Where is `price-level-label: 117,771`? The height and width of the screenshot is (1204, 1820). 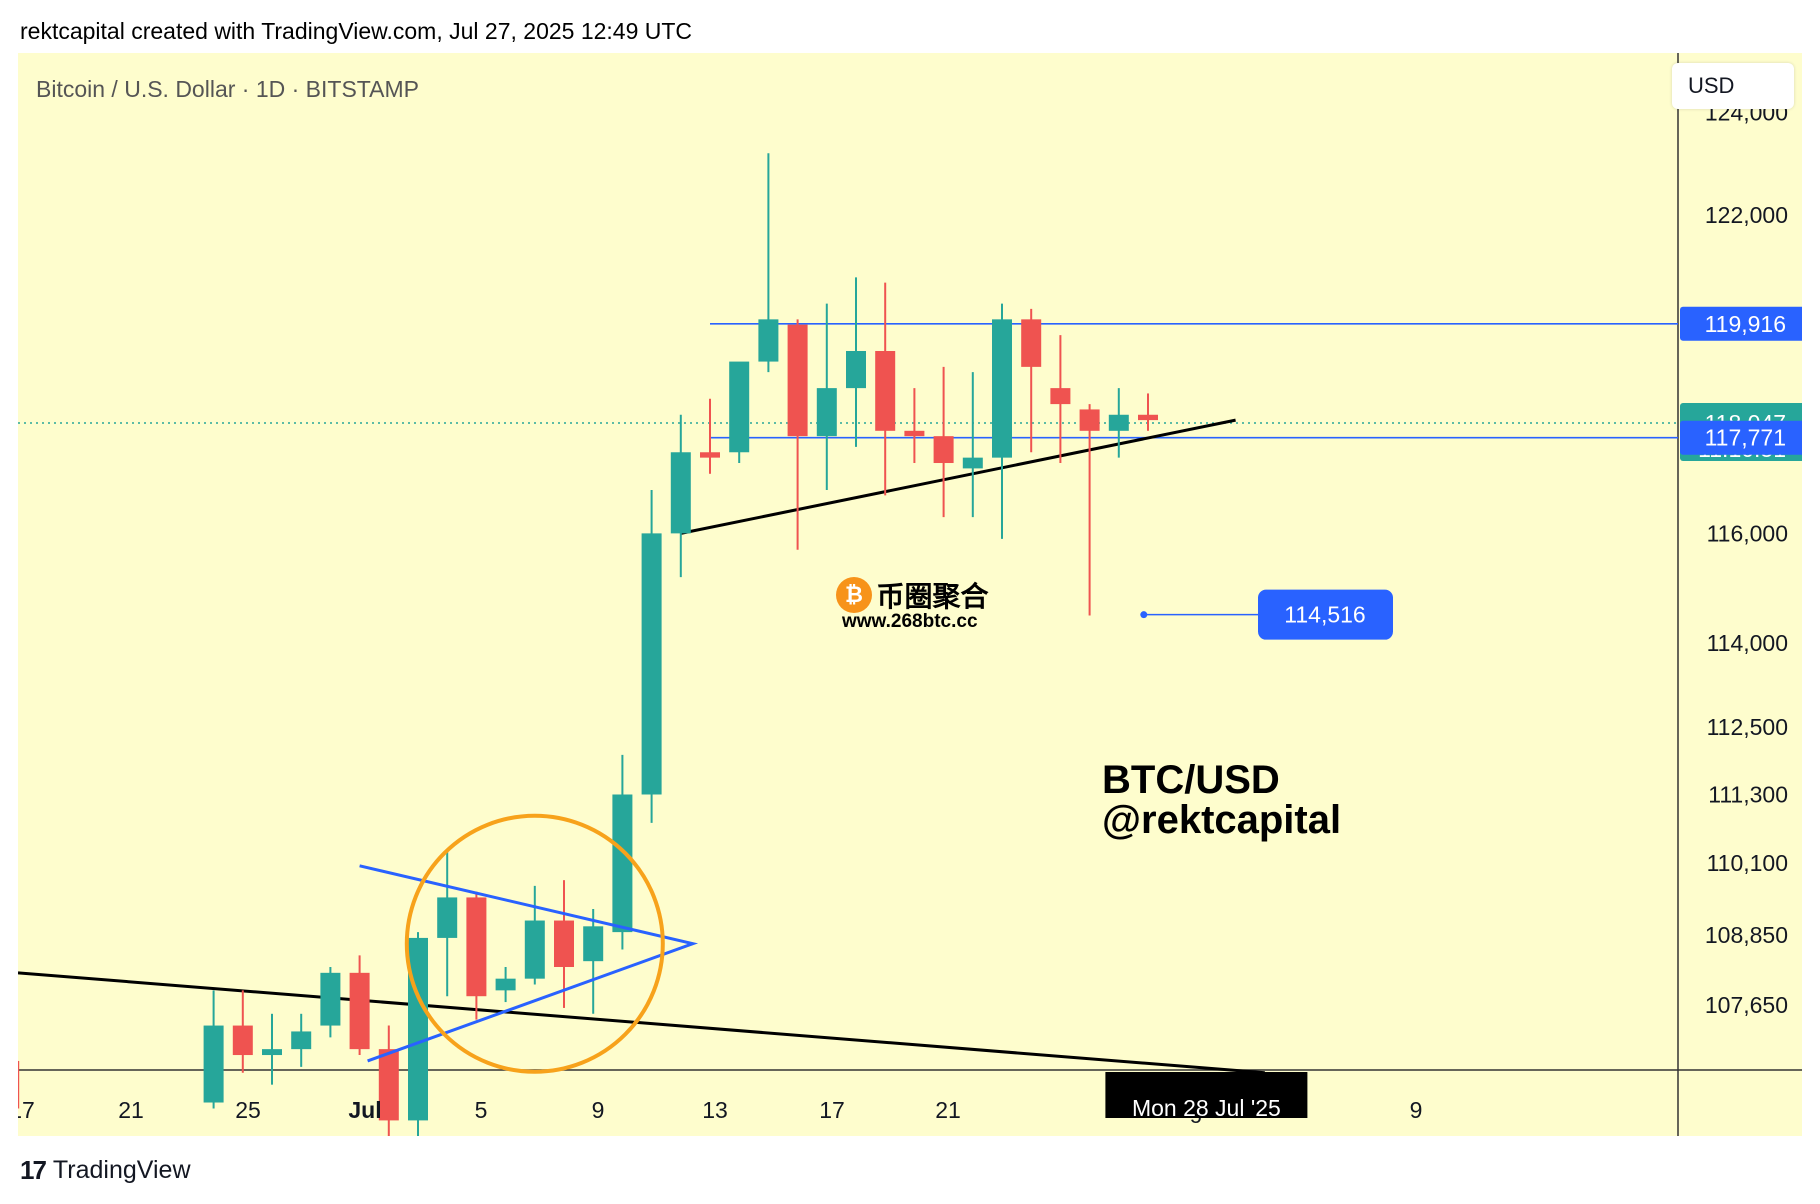 price-level-label: 117,771 is located at coordinates (1745, 438).